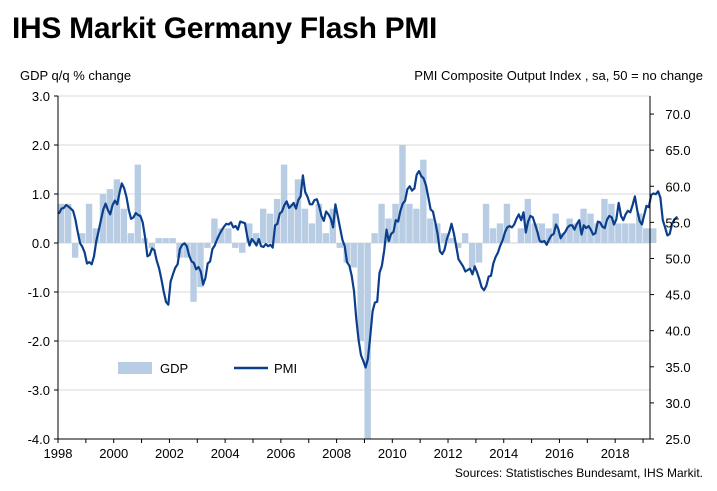  I want to click on x-tick-label: 2012, so click(448, 453).